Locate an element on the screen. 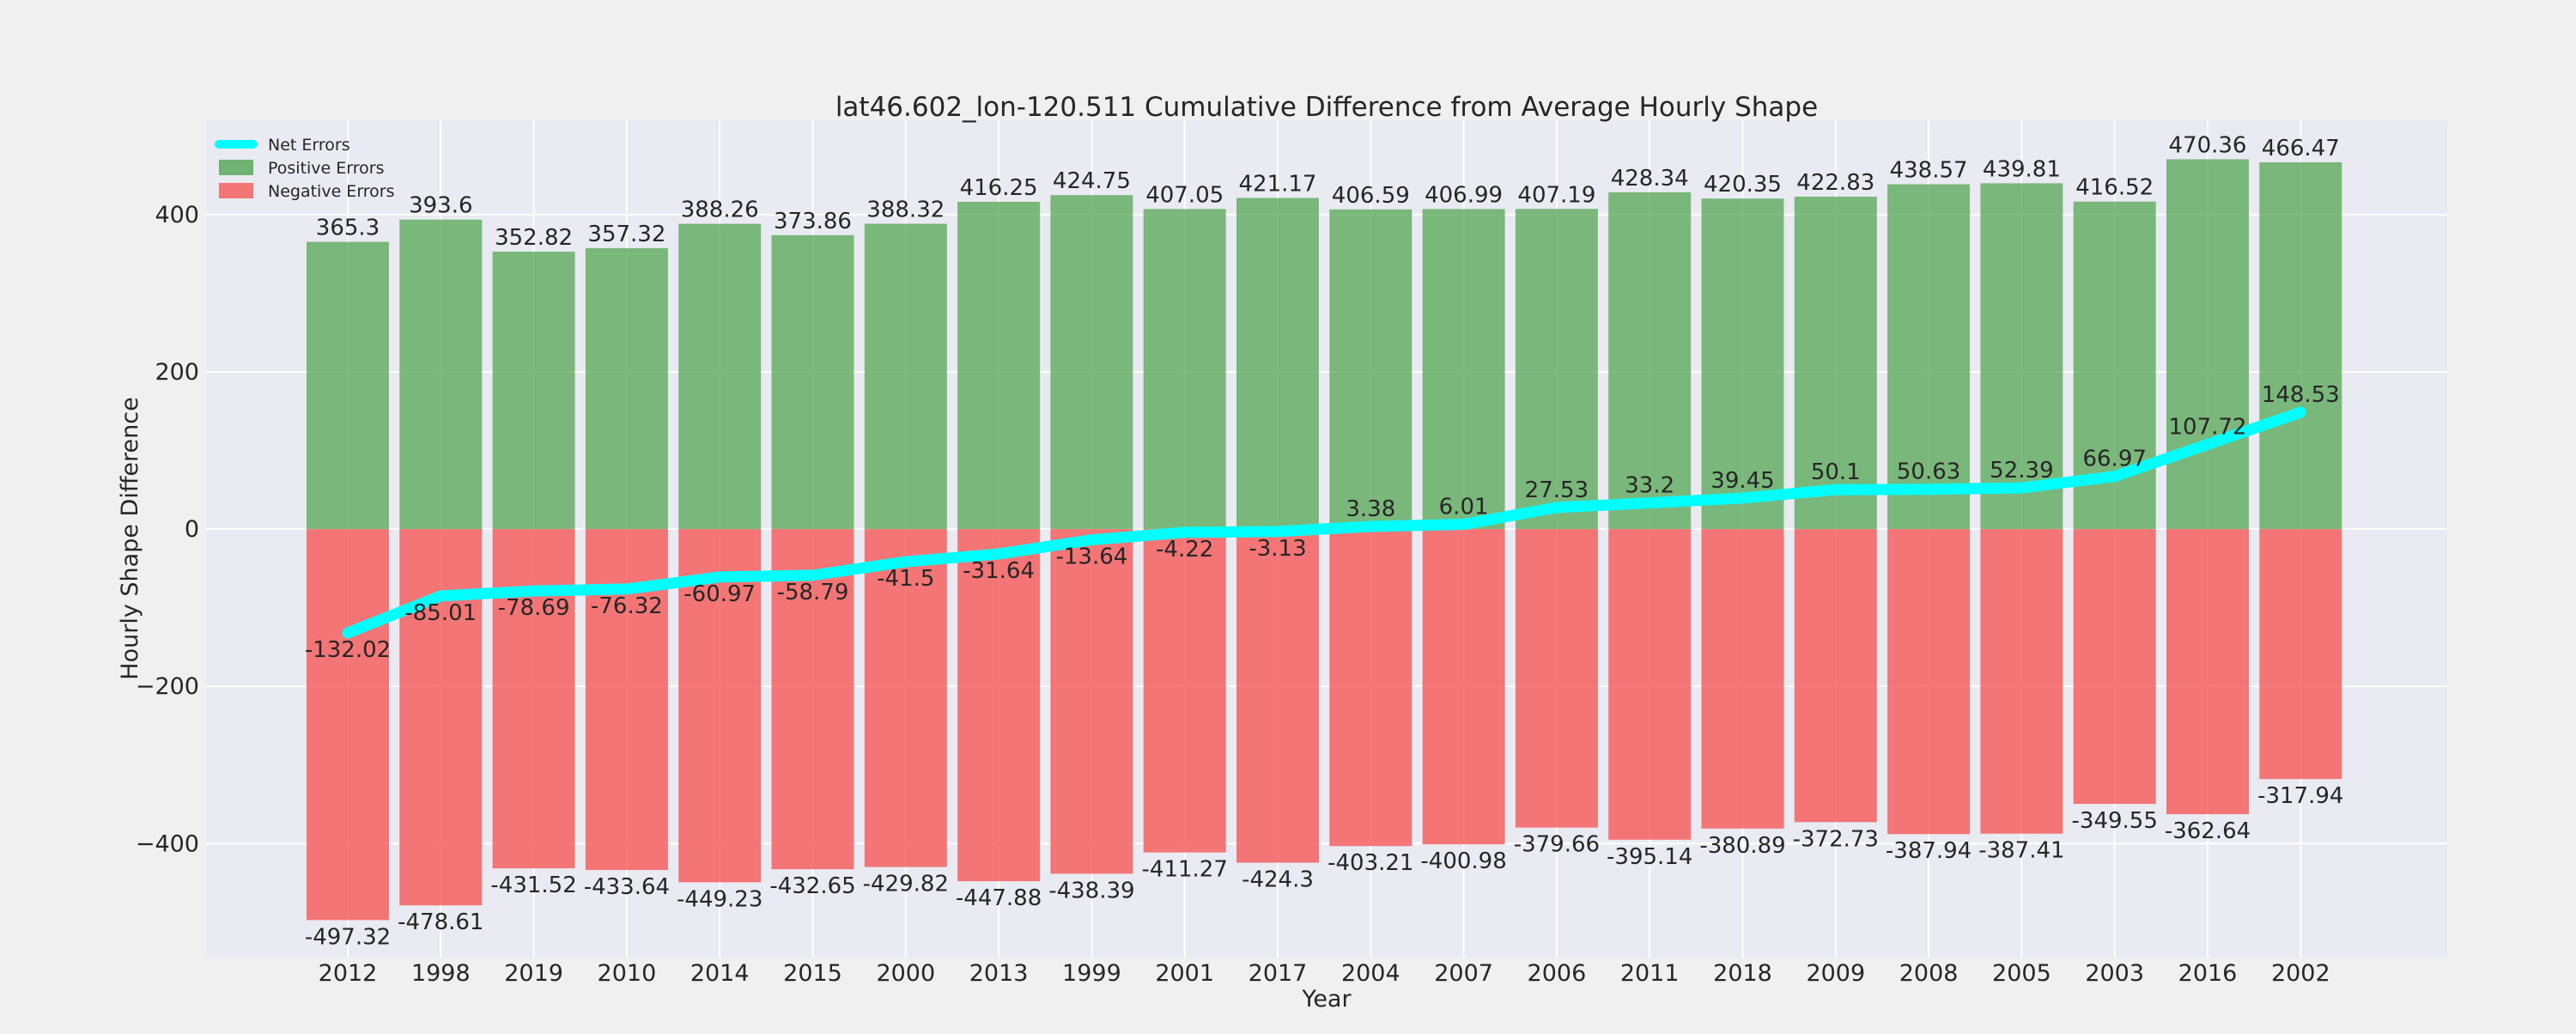 This screenshot has height=1034, width=2576. net-value-label: -58.79 is located at coordinates (813, 592).